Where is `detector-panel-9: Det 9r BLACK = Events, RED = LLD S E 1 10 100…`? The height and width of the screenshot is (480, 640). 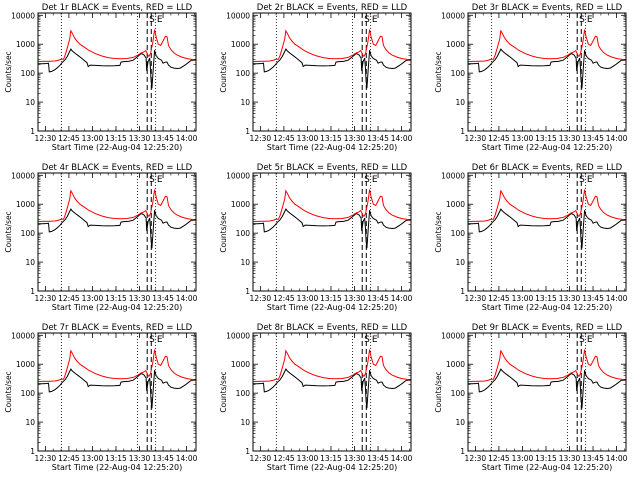
detector-panel-9: Det 9r BLACK = Events, RED = LLD S E 1 10 100… is located at coordinates (531, 397).